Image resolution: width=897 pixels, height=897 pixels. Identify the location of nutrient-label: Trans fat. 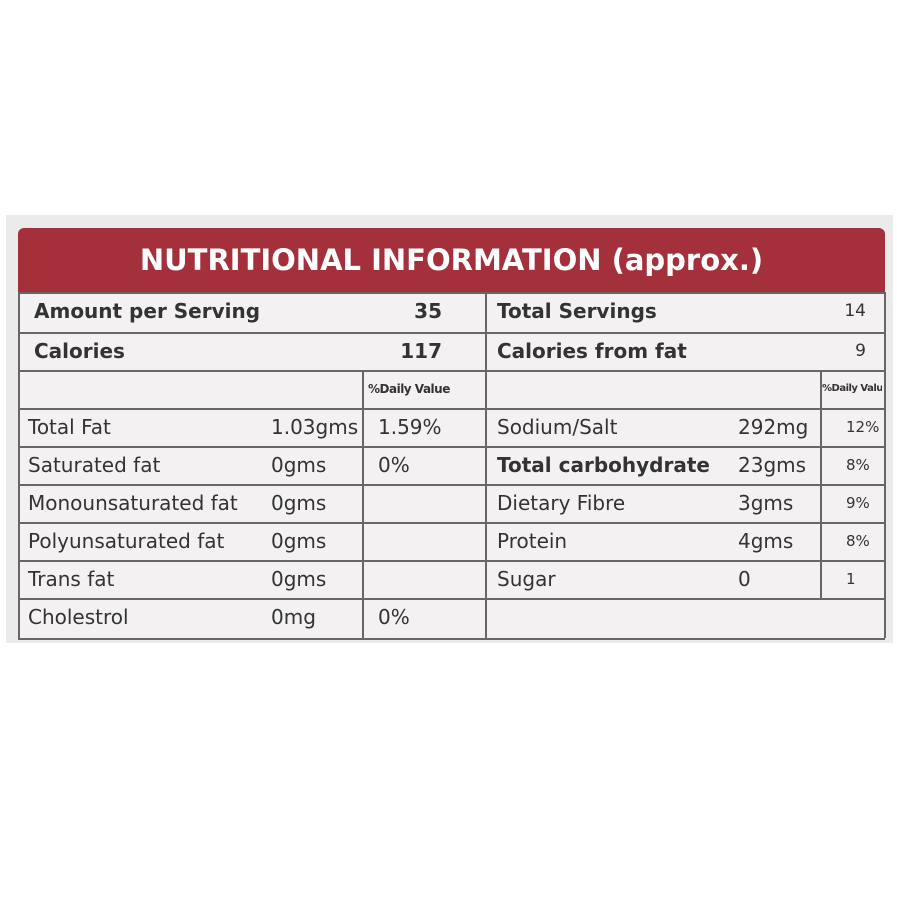
(71, 579).